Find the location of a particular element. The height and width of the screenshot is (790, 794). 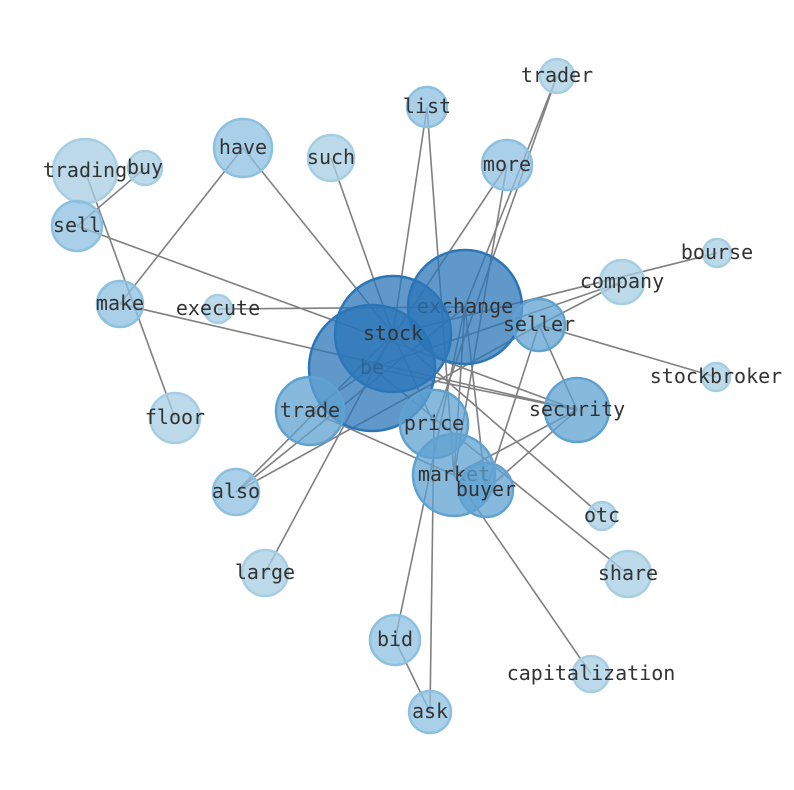

node-label: company is located at coordinates (622, 281).